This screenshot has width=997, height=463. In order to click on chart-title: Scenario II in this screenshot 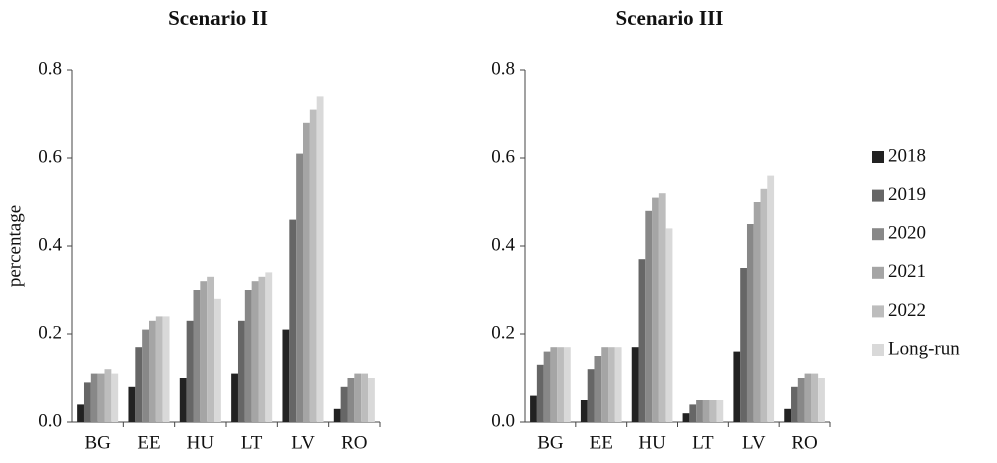, I will do `click(218, 18)`.